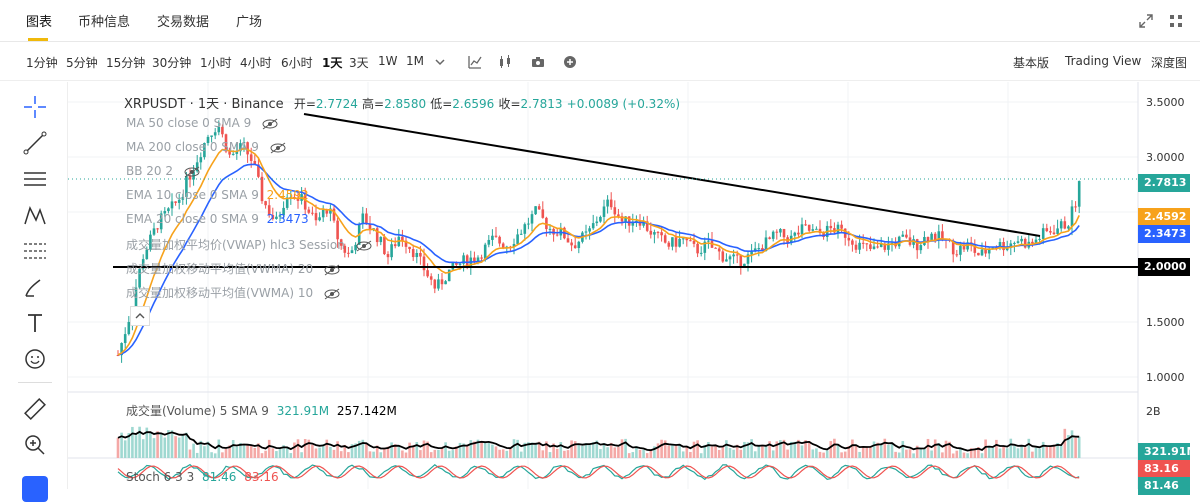 This screenshot has height=502, width=1200. I want to click on interval-15m: 15分钟, so click(126, 63).